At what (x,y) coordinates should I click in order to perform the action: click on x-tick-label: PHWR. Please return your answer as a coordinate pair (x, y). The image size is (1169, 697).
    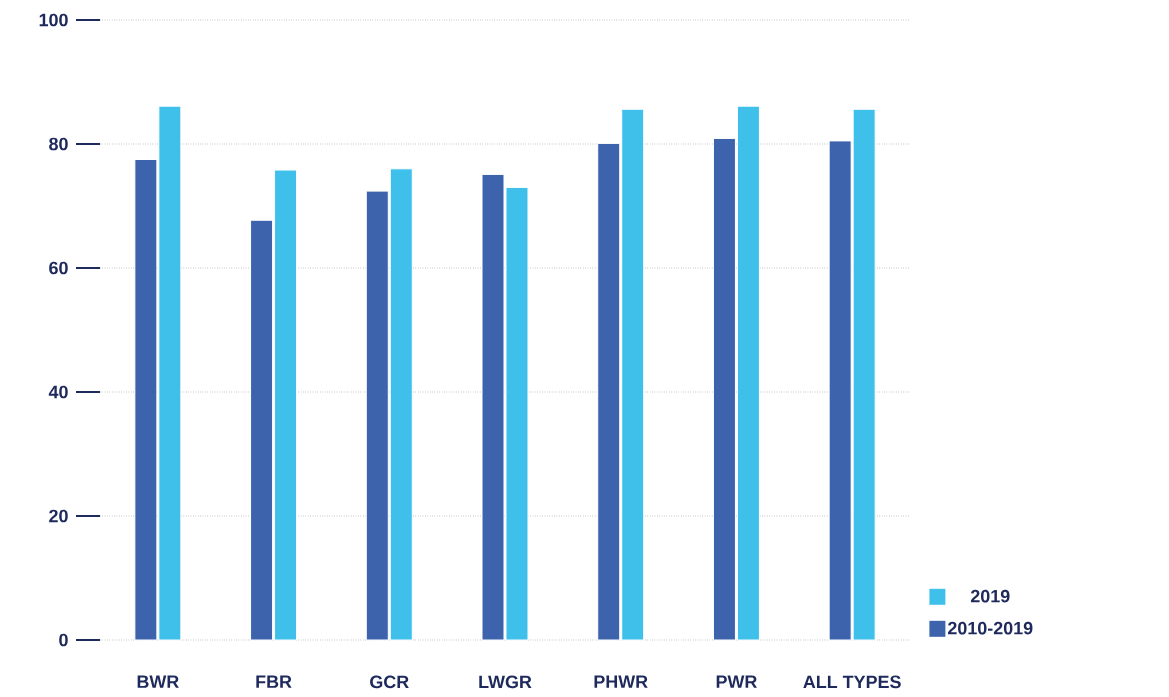
    Looking at the image, I should click on (621, 681).